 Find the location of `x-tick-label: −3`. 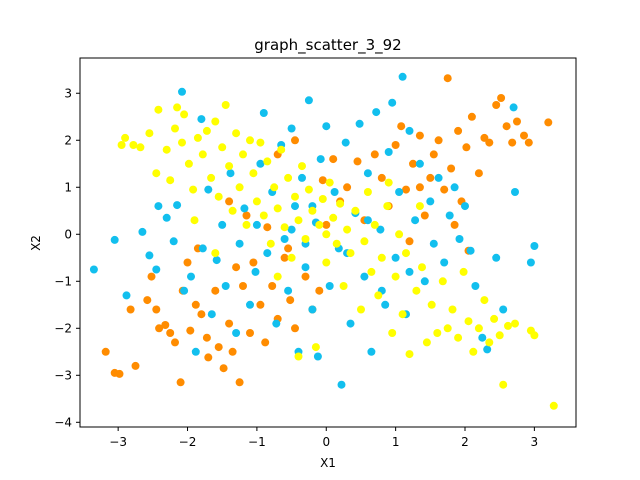

x-tick-label: −3 is located at coordinates (118, 442).